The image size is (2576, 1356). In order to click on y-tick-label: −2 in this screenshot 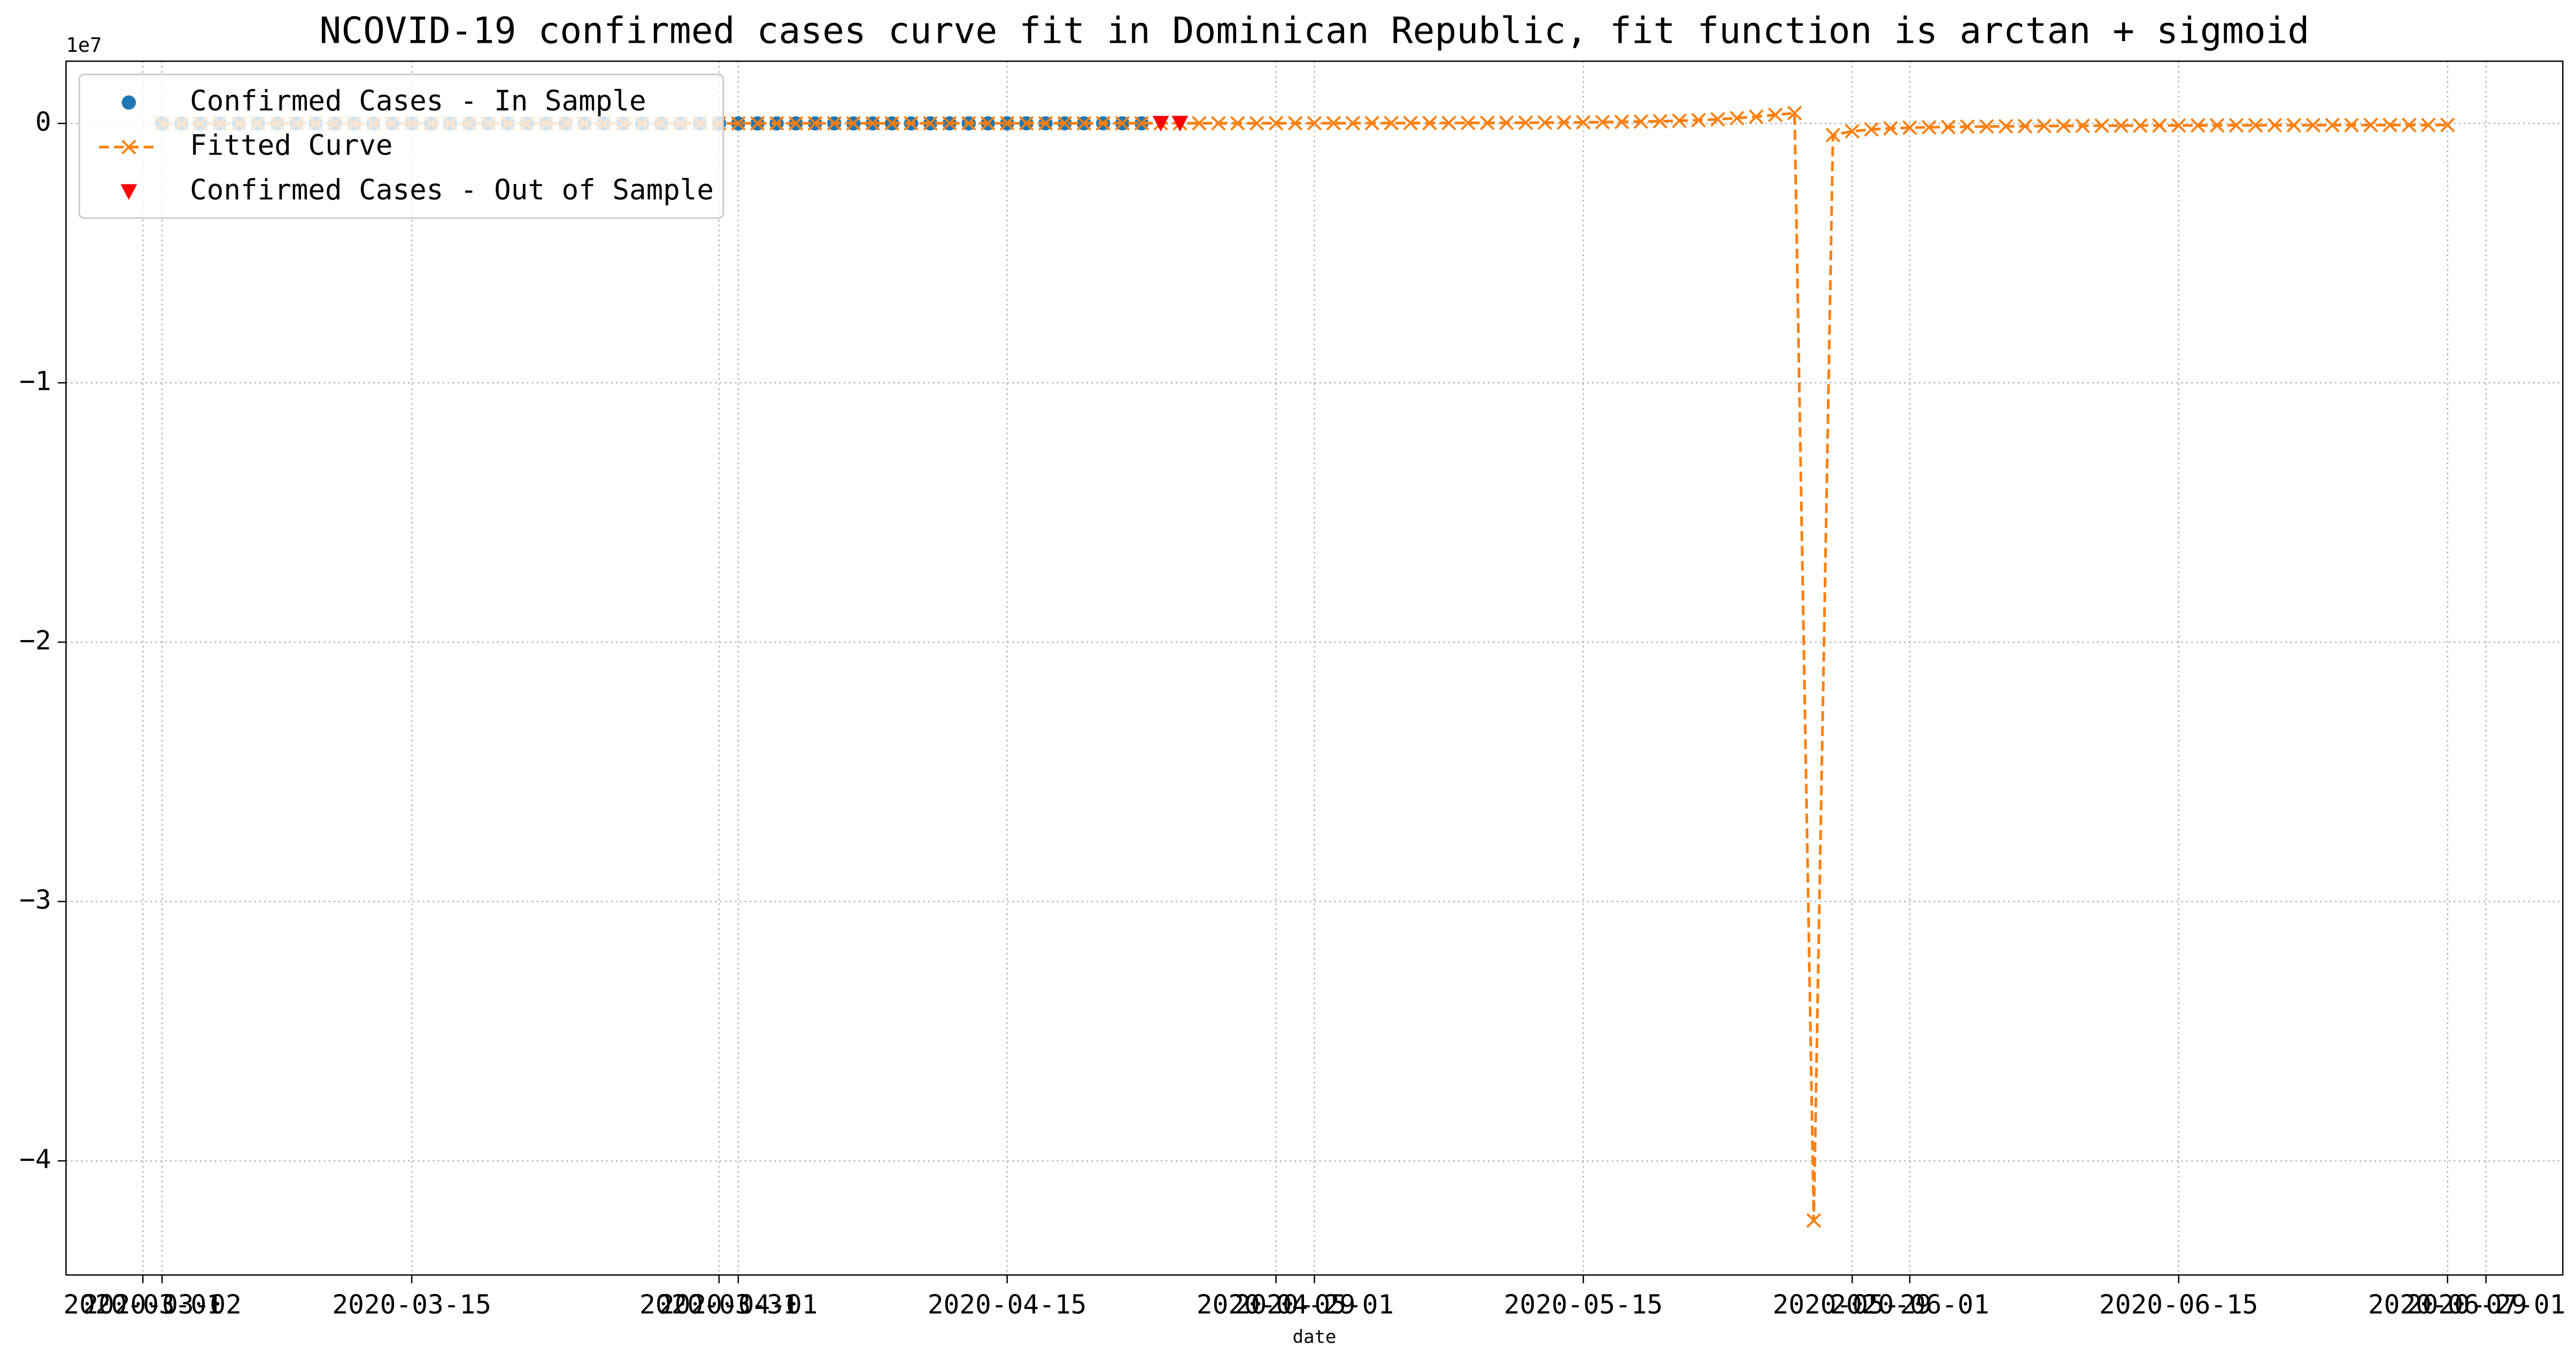, I will do `click(35, 640)`.